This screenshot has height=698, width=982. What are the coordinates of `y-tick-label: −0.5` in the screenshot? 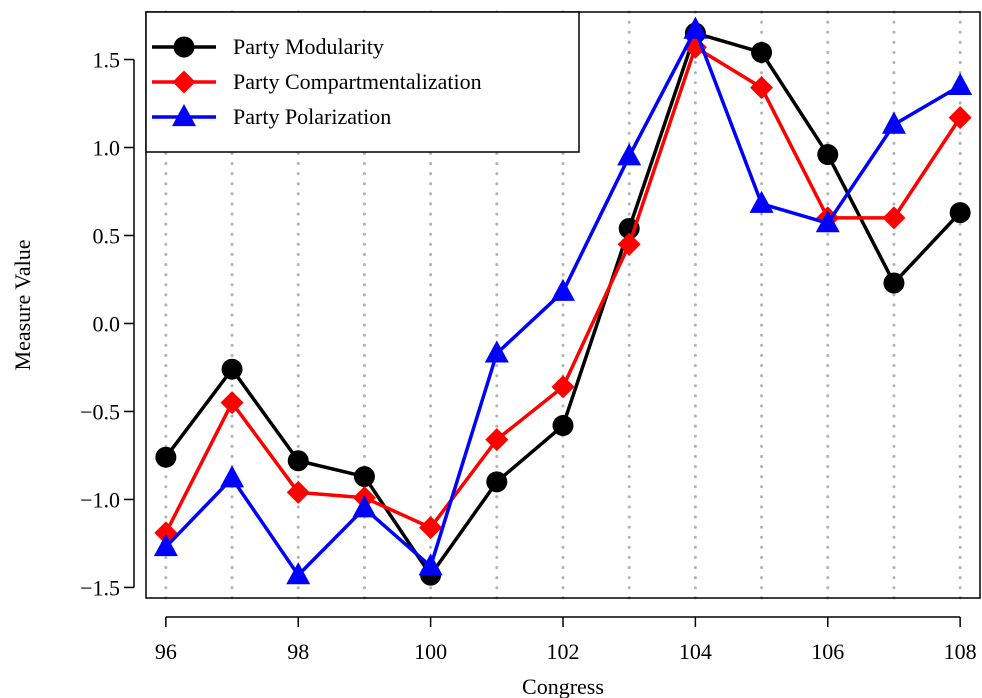 It's located at (100, 411).